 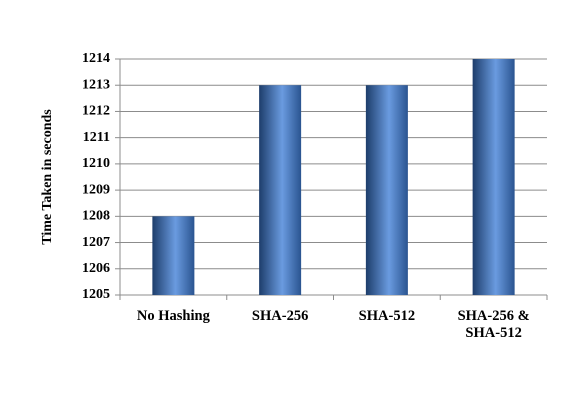 What do you see at coordinates (96, 189) in the screenshot?
I see `y-tick-label: 1209` at bounding box center [96, 189].